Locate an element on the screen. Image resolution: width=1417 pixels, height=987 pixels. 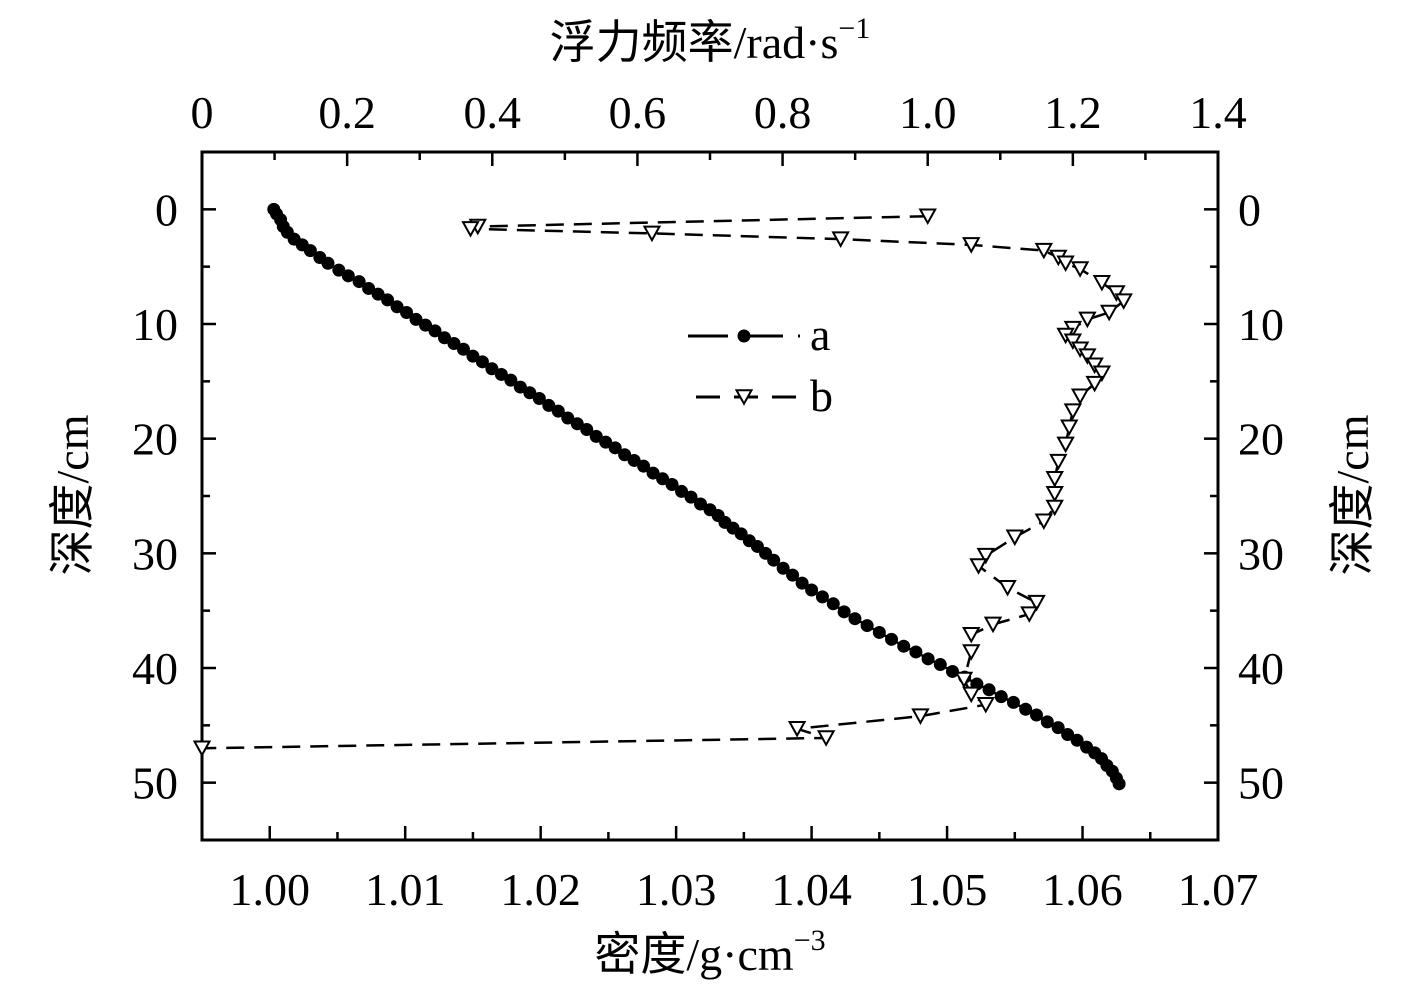
top-tick-label: 1.4 is located at coordinates (1218, 112).